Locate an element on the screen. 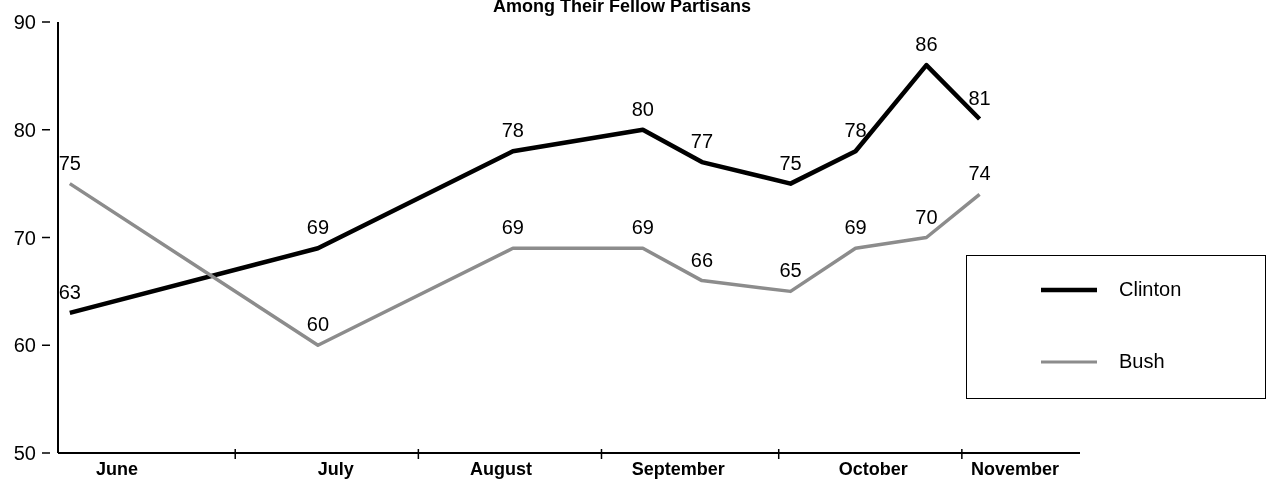 The image size is (1277, 492). data-label: 74 is located at coordinates (979, 173).